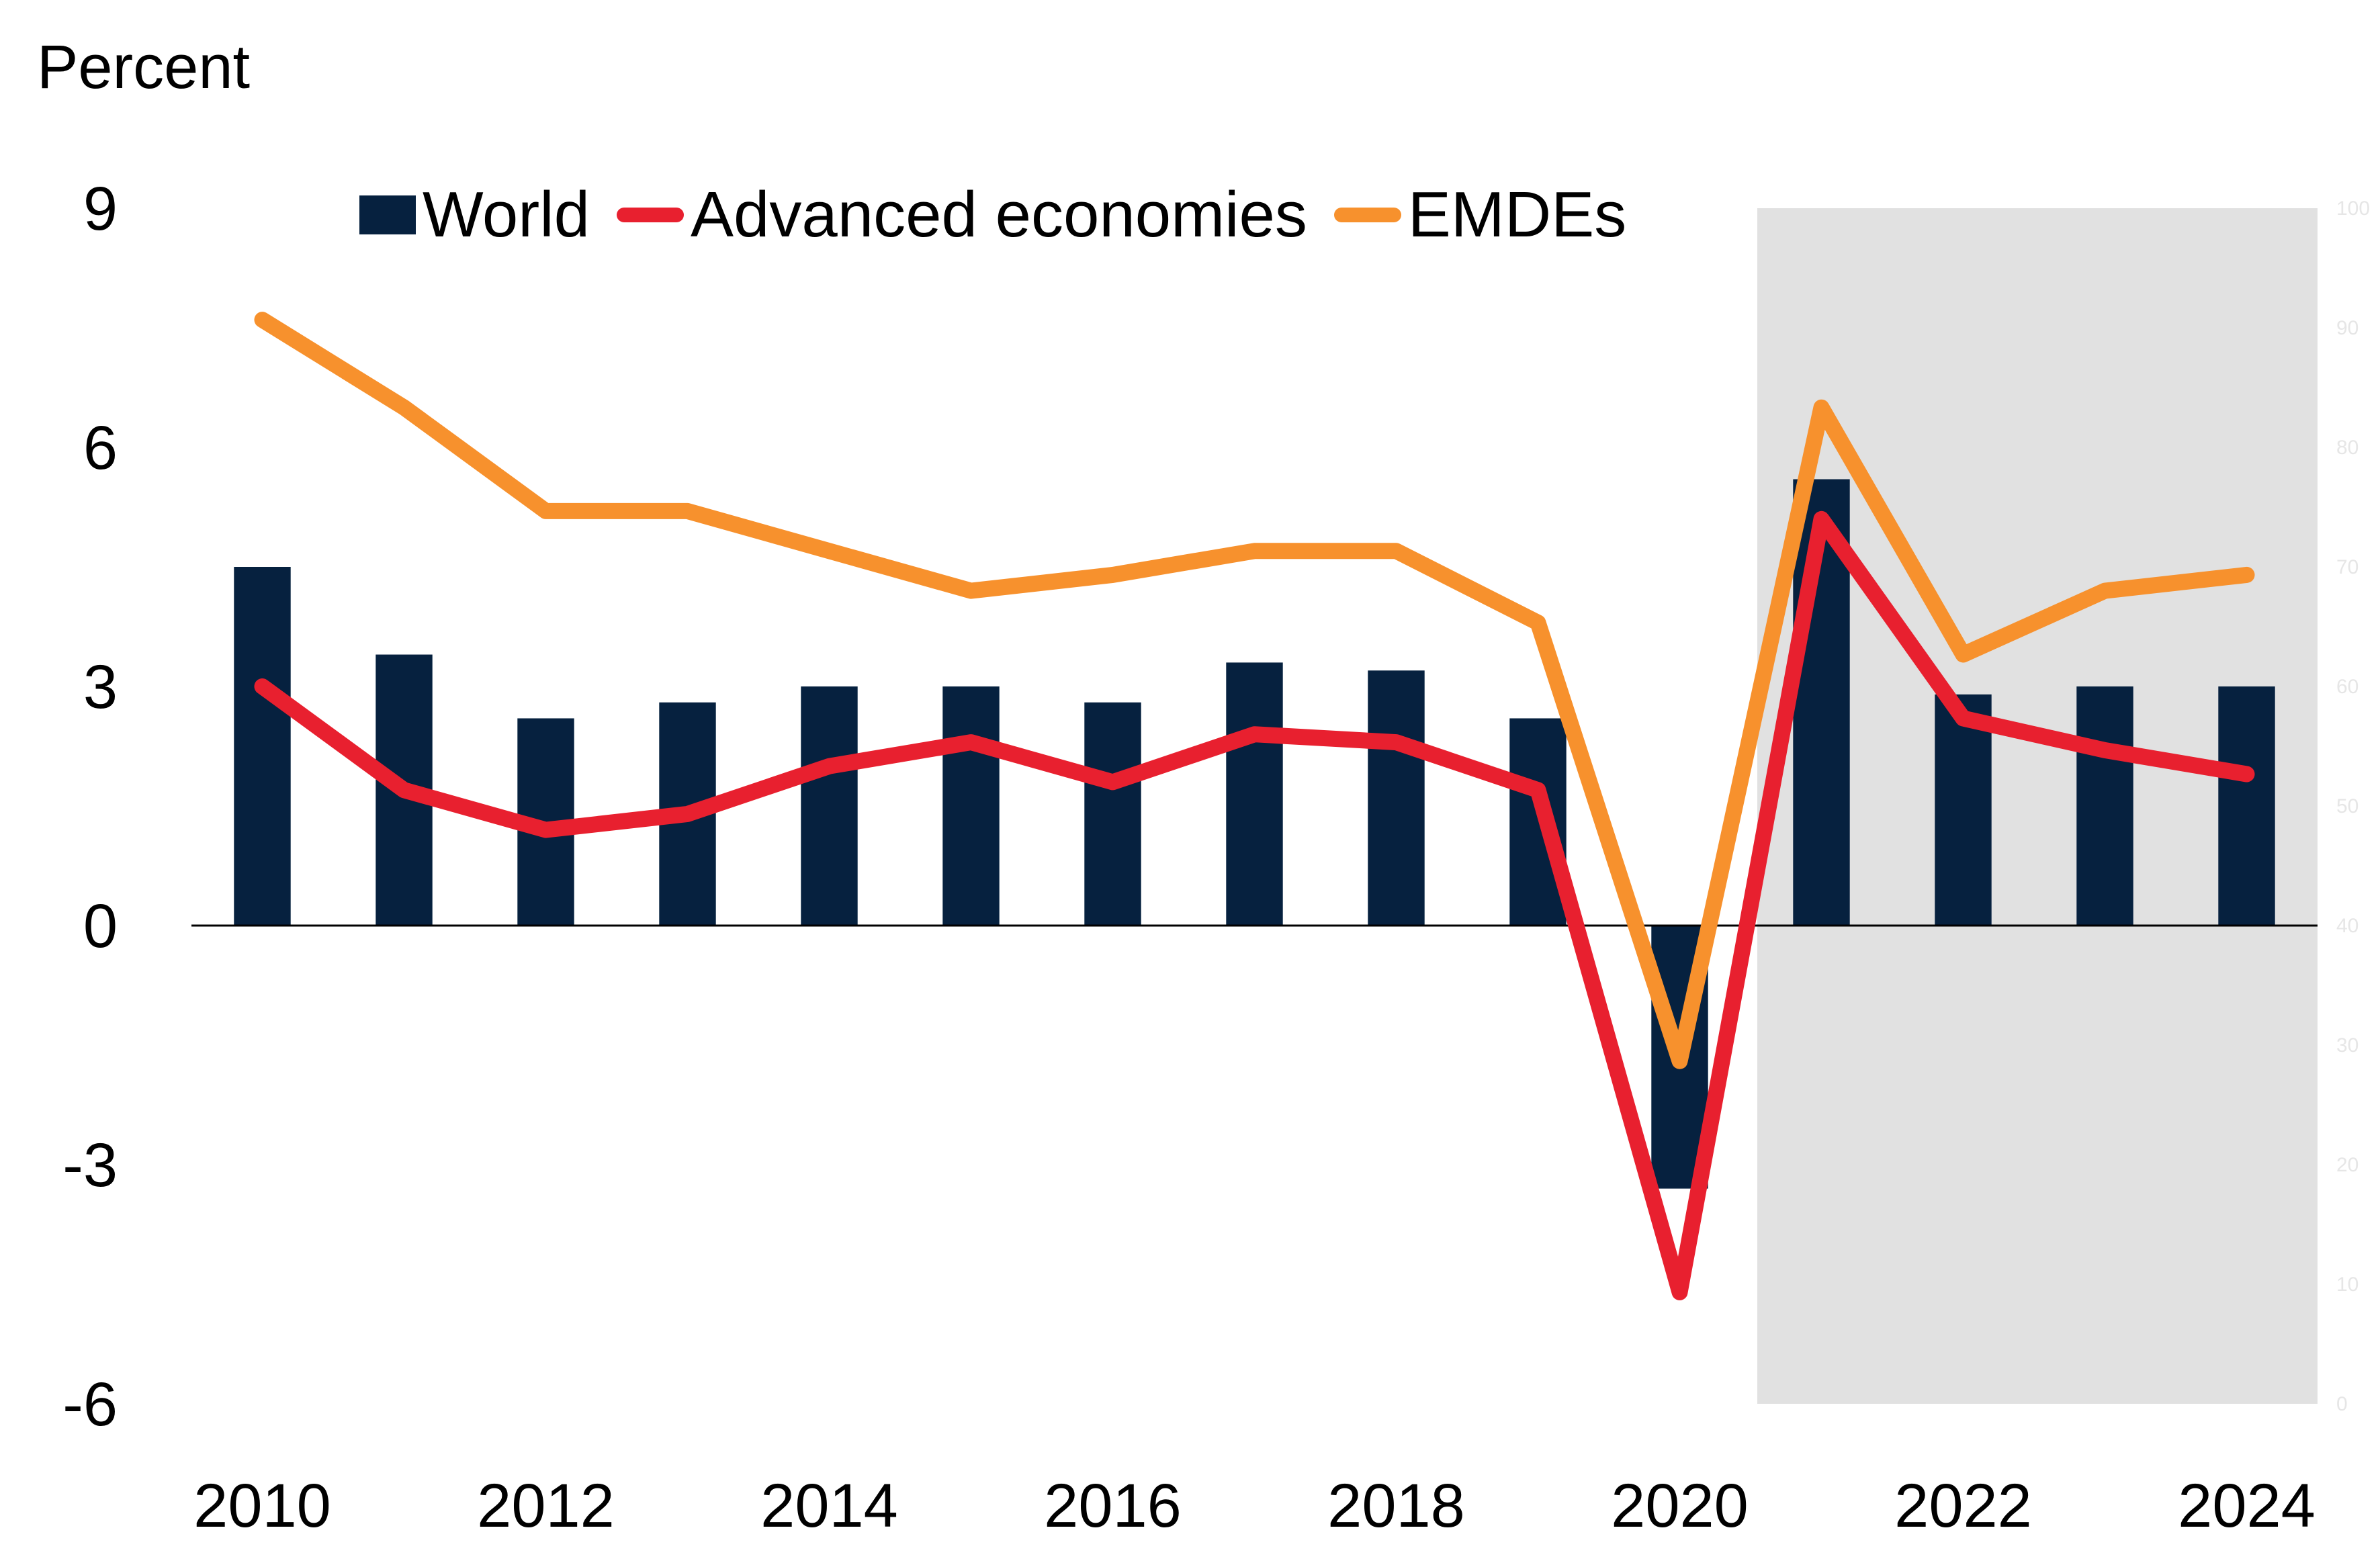  I want to click on legend-label-advanced-economies: Advanced economies, so click(999, 215).